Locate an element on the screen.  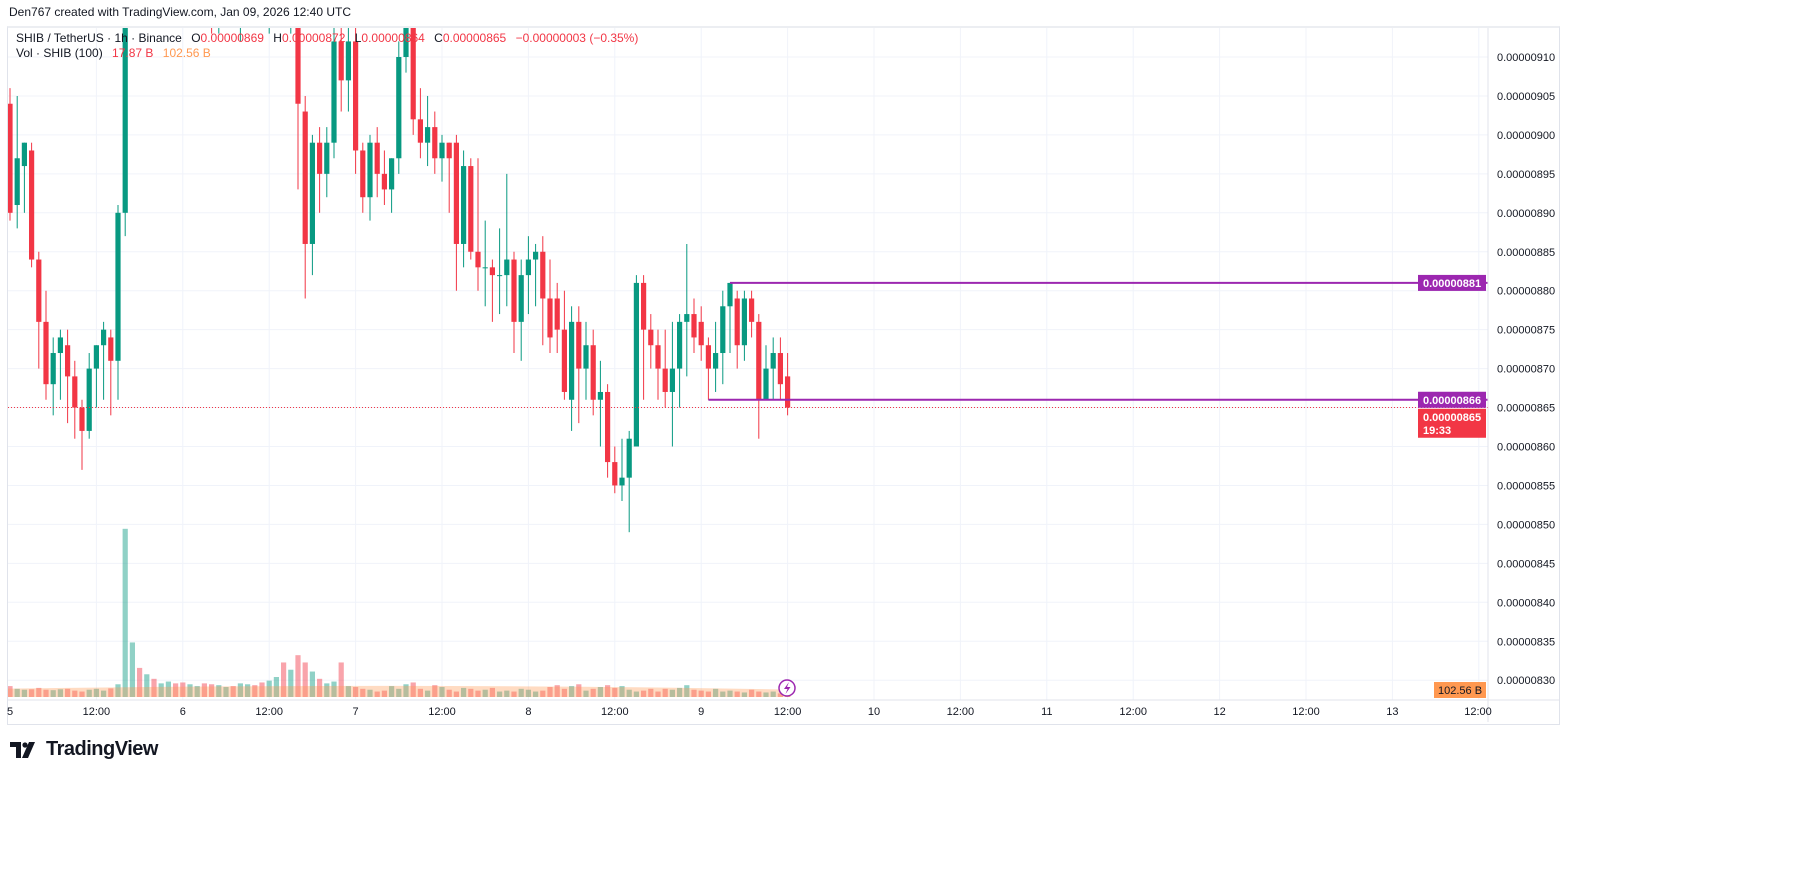
volume-ma-value: 102.56 B is located at coordinates (186, 53).